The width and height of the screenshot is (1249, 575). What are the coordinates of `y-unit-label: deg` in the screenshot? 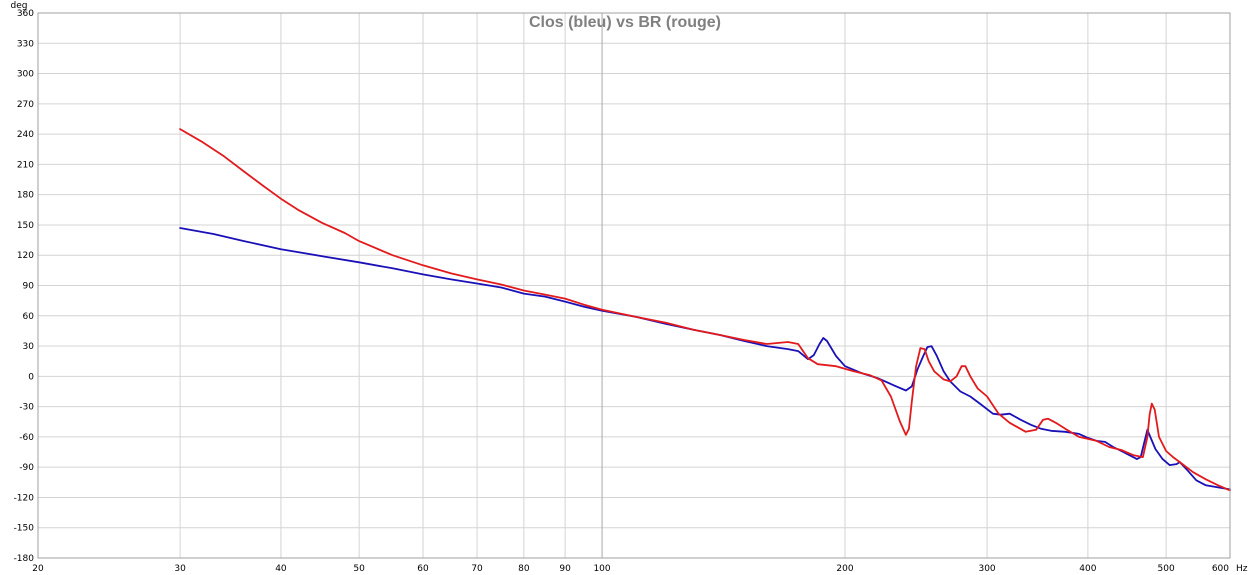 It's located at (19, 6).